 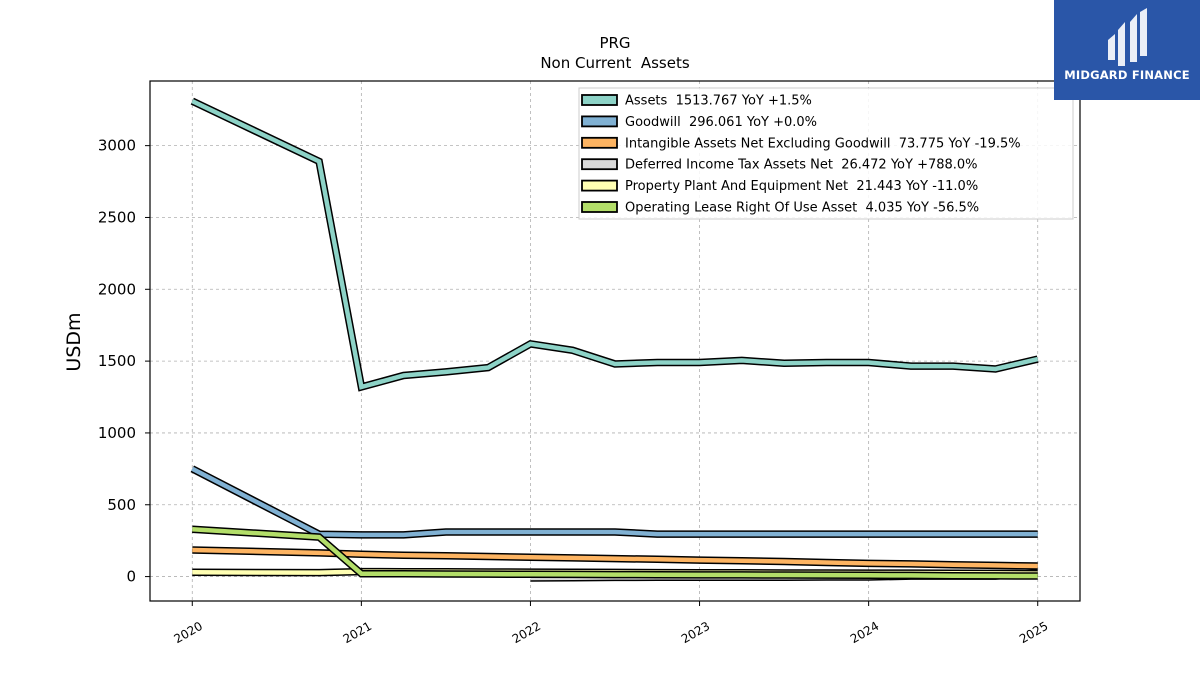 I want to click on y-tick-label: 1000, so click(x=117, y=433).